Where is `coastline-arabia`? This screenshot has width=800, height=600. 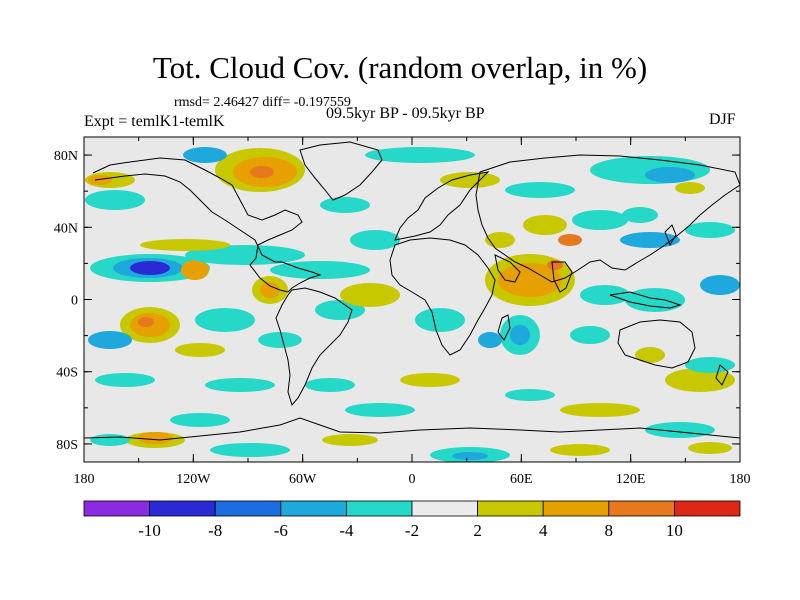 coastline-arabia is located at coordinates (507, 268).